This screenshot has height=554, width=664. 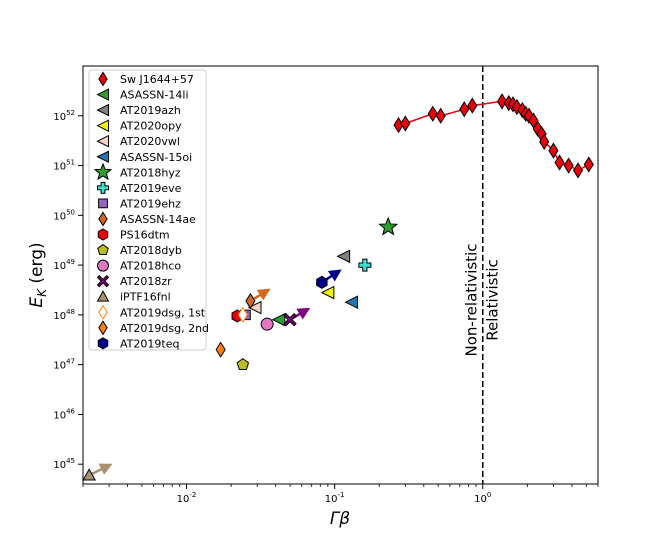 I want to click on x-axis-label: Γβ, so click(x=340, y=519).